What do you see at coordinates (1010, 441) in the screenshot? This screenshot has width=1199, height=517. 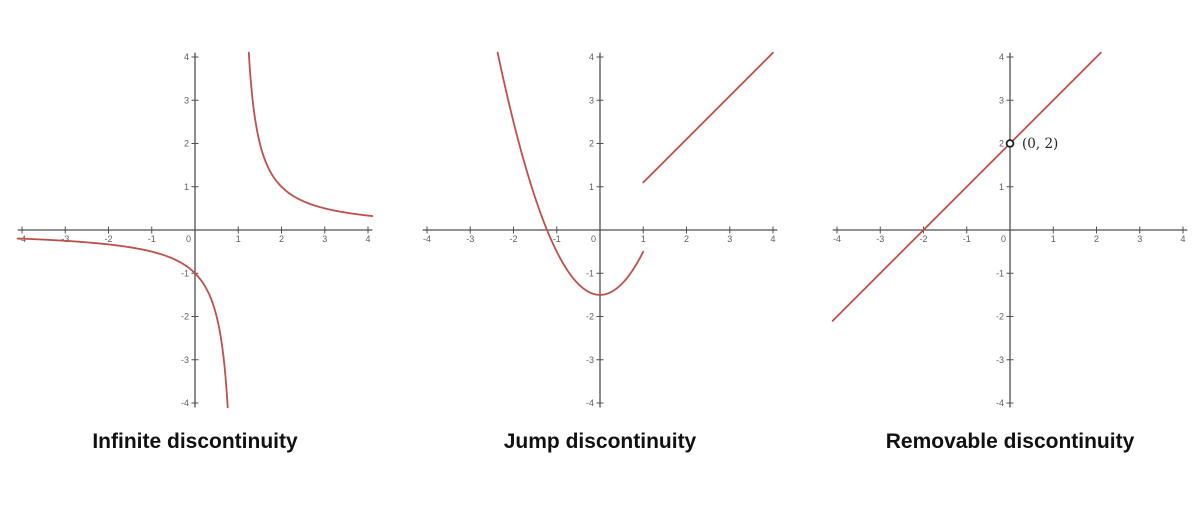 I see `chart-title-removable: Removable discontinuity` at bounding box center [1010, 441].